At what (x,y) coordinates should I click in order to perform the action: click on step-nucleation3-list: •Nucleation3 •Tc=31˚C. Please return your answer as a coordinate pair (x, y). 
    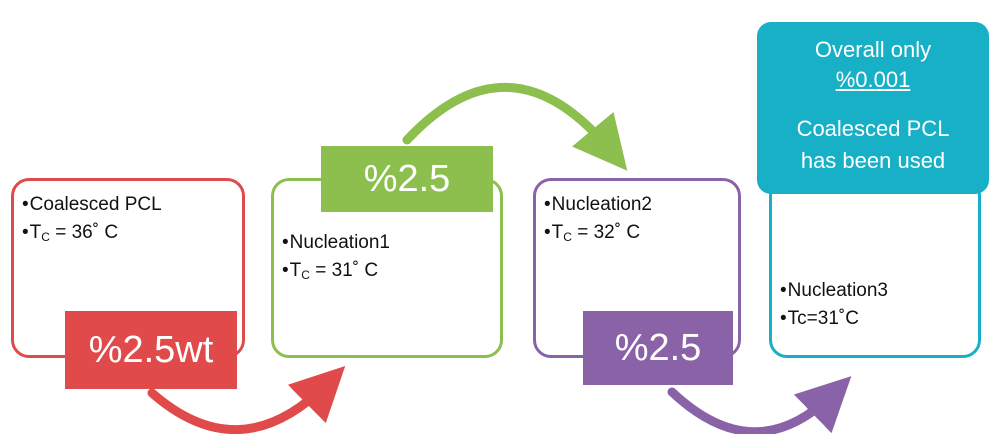
    Looking at the image, I should click on (834, 305).